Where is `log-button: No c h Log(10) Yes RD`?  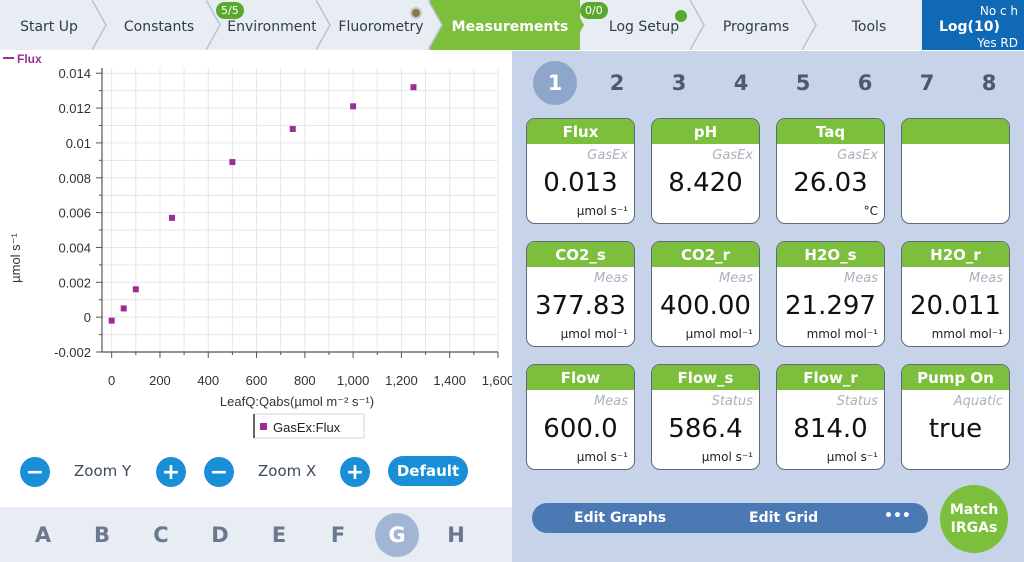
log-button: No c h Log(10) Yes RD is located at coordinates (973, 25).